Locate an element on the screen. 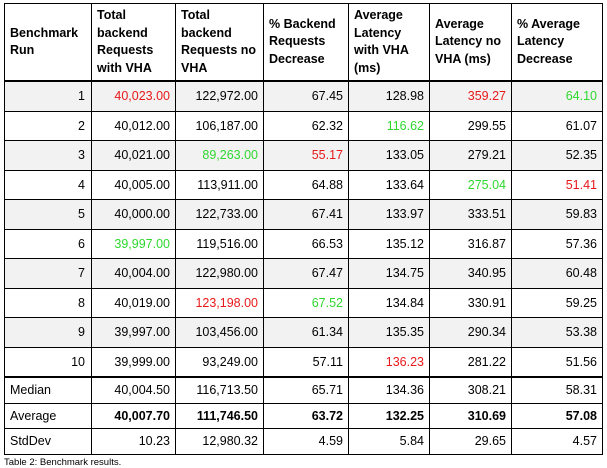  summary-cell: 65.71 is located at coordinates (306, 390).